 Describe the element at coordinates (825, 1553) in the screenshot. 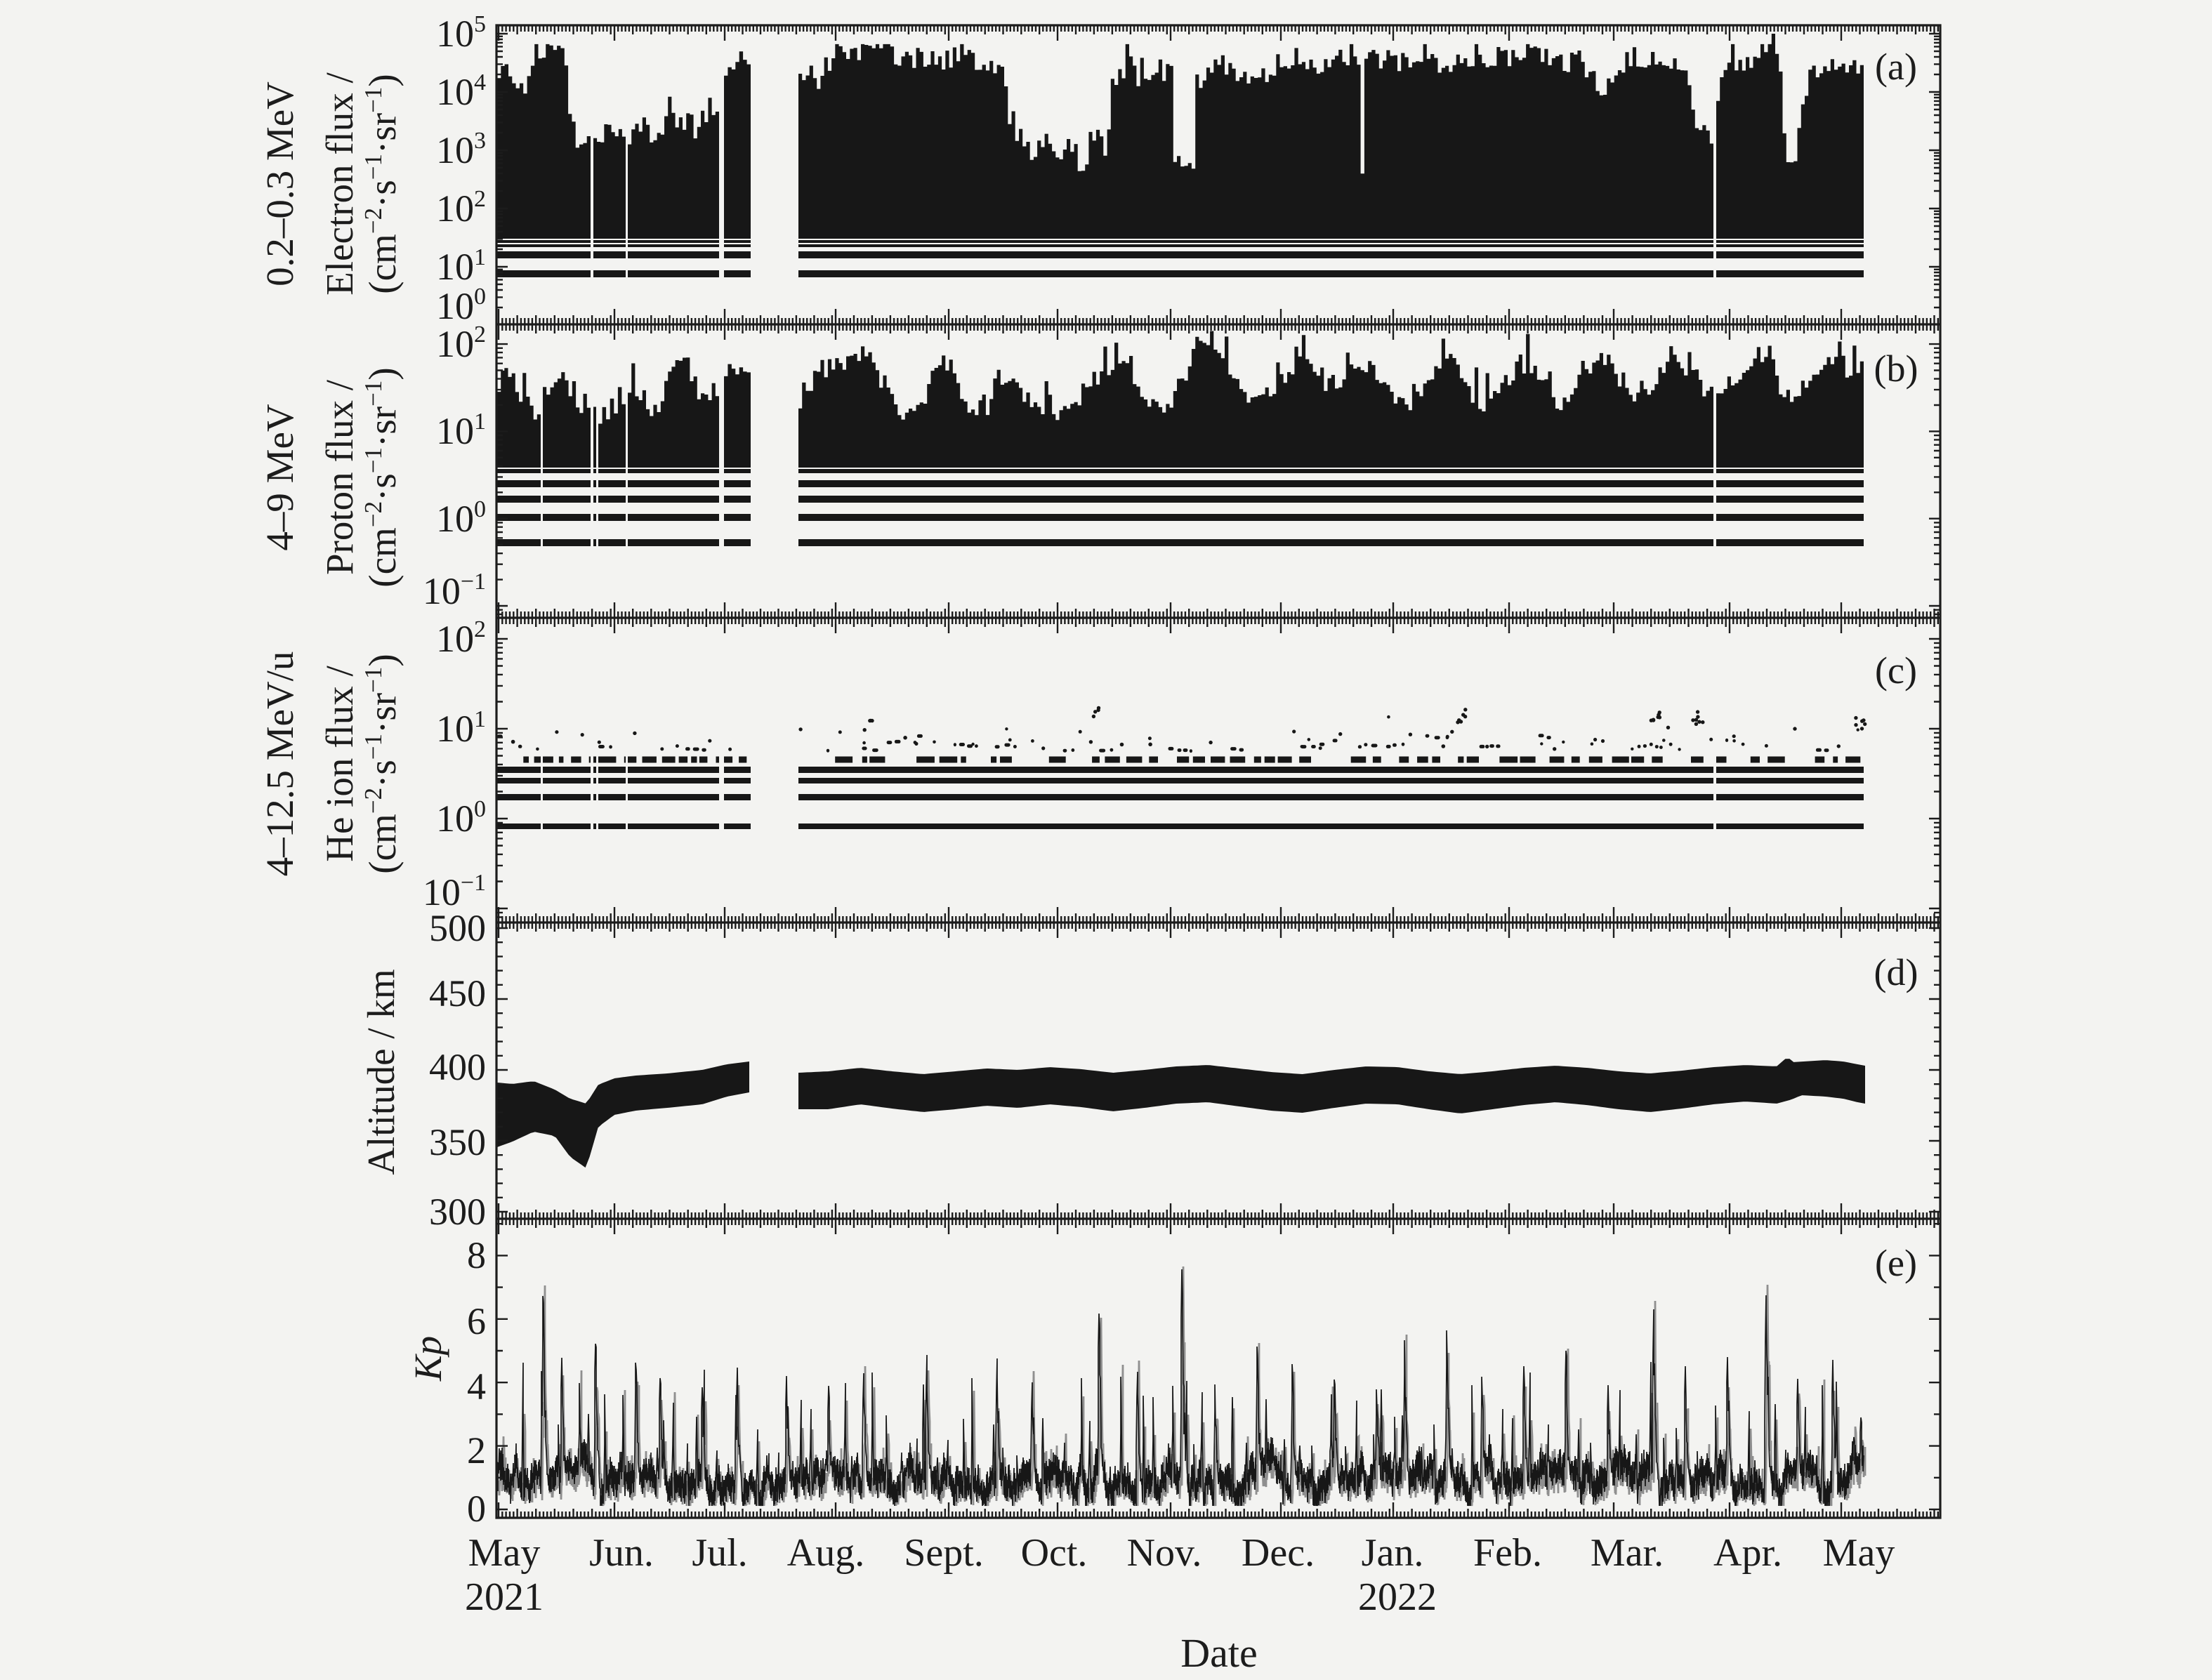

I see `svg-text: Aug.` at that location.